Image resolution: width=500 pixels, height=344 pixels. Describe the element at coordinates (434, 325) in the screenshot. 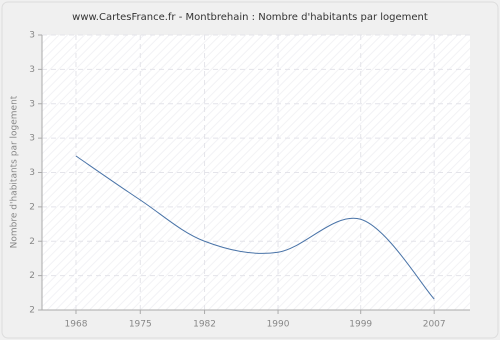

I see `x-tick-label: 2007` at that location.